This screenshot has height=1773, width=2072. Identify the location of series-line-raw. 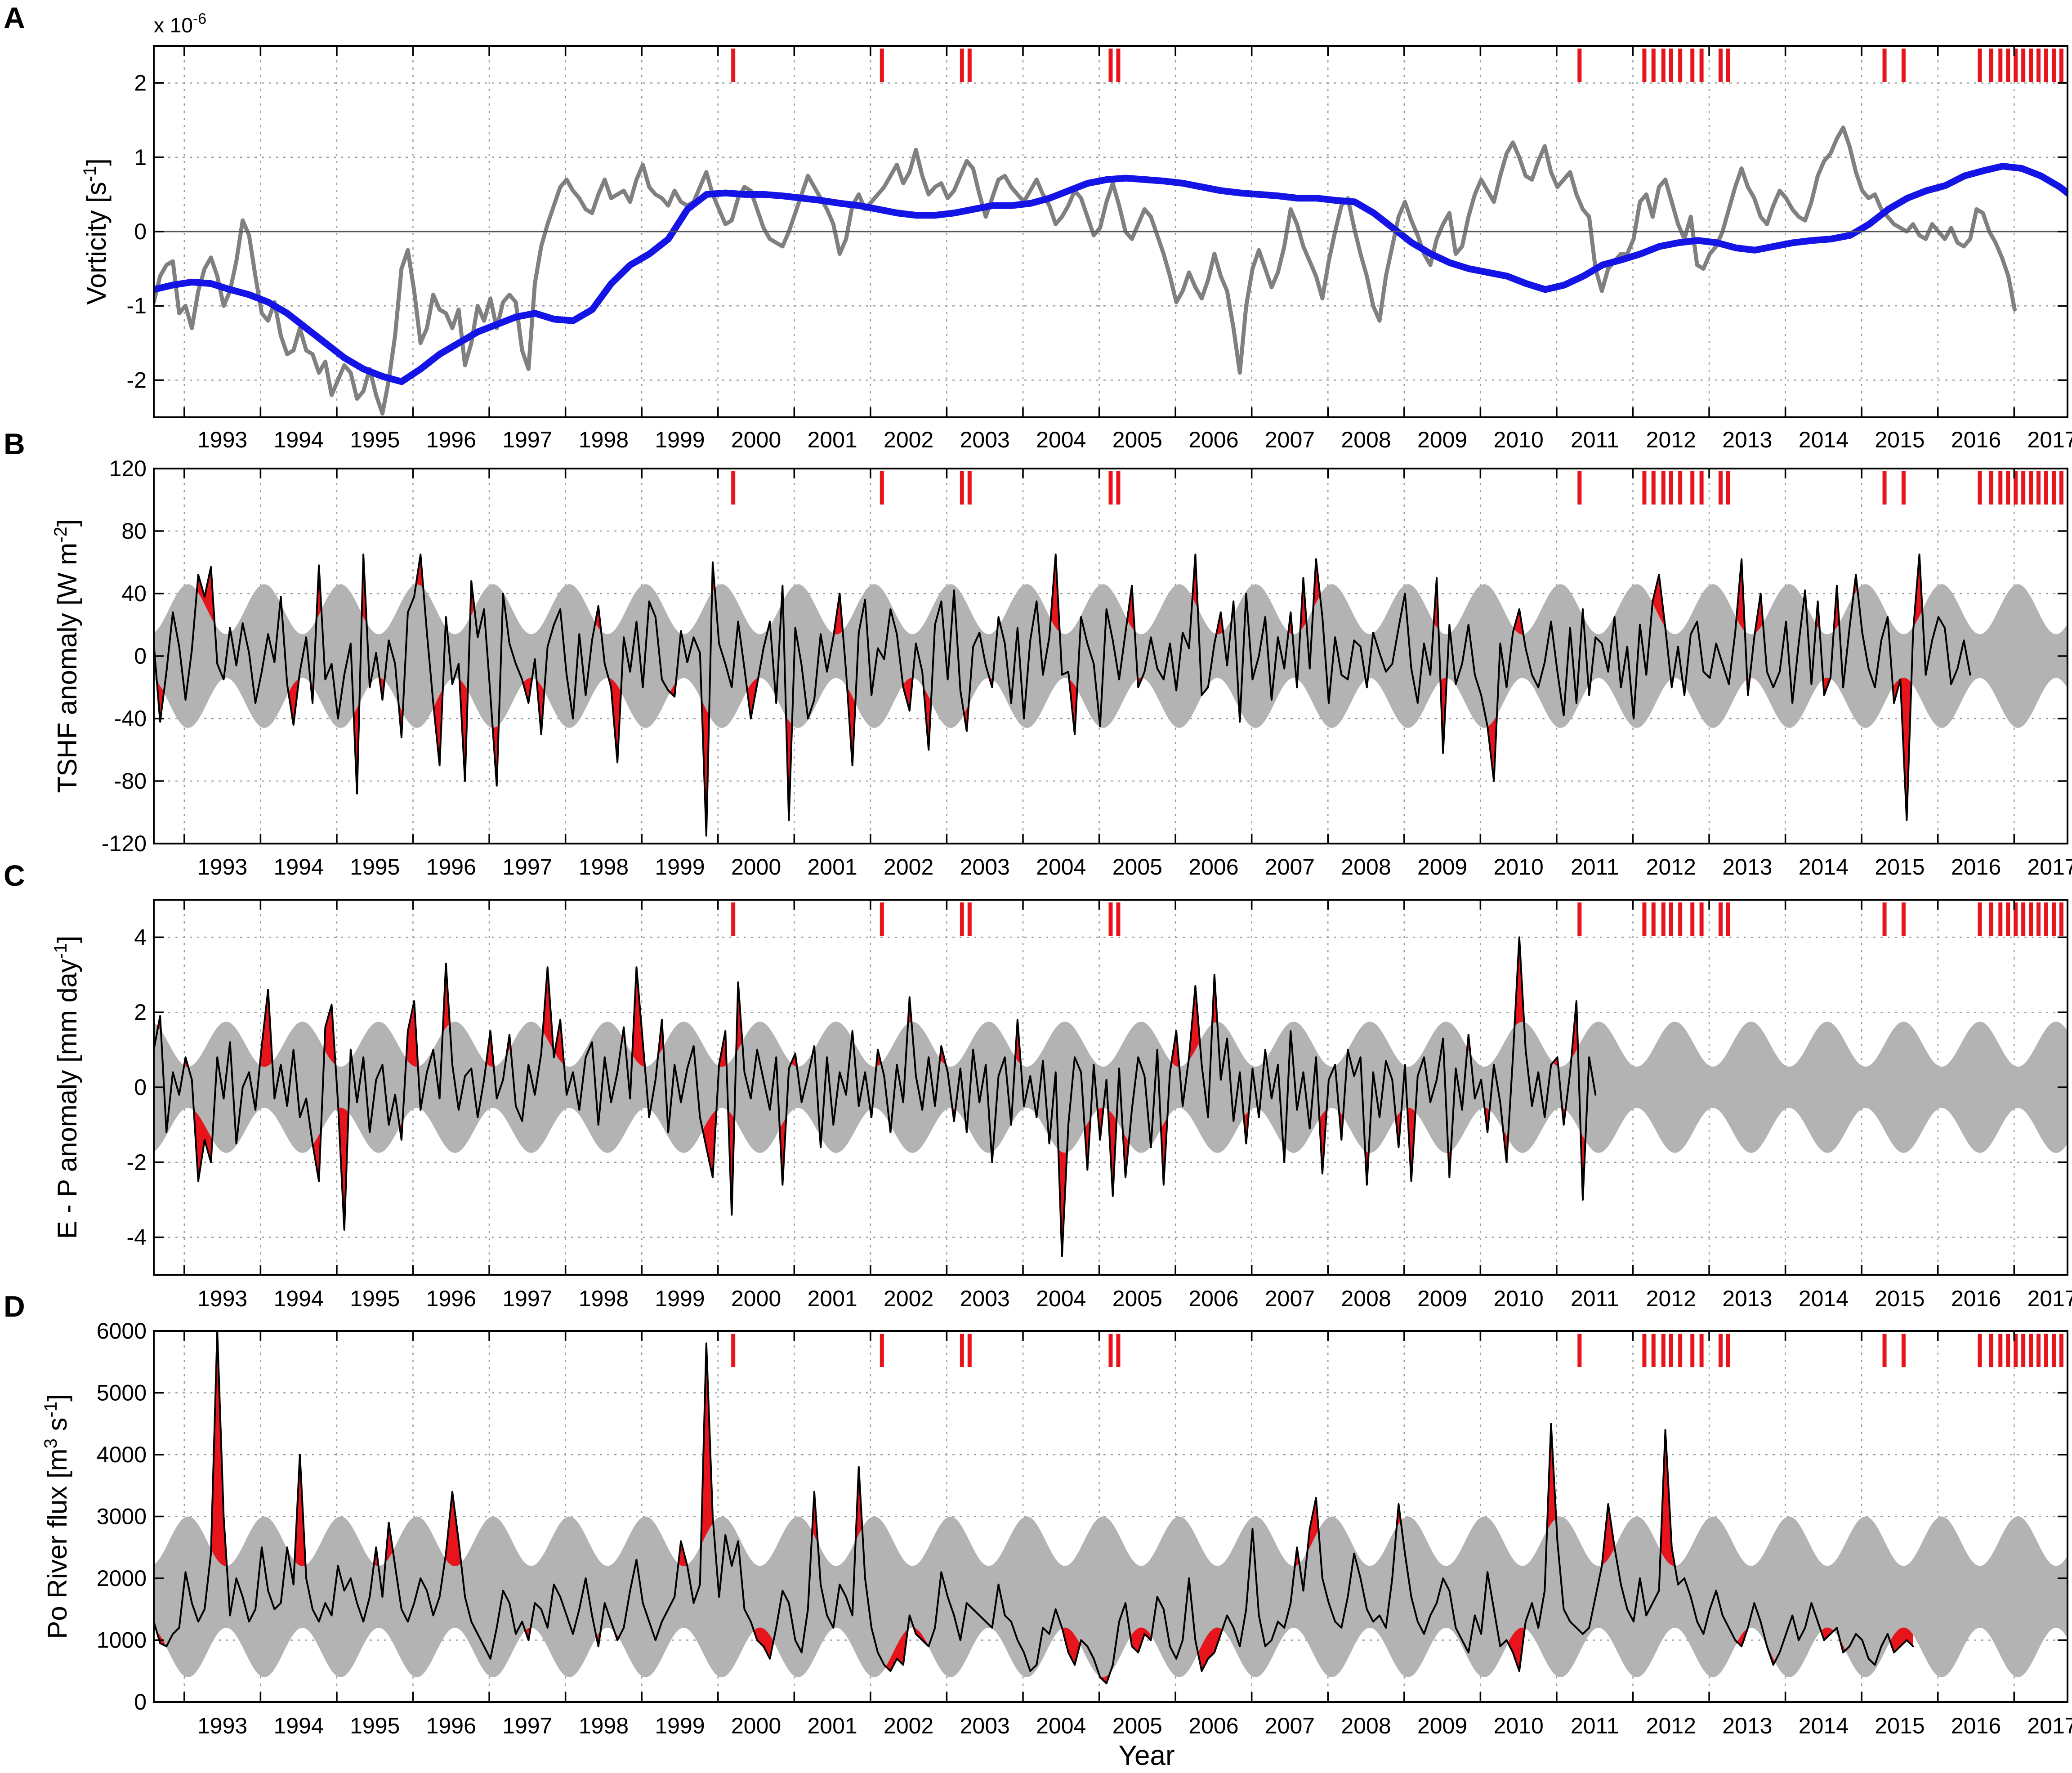
(1085, 270).